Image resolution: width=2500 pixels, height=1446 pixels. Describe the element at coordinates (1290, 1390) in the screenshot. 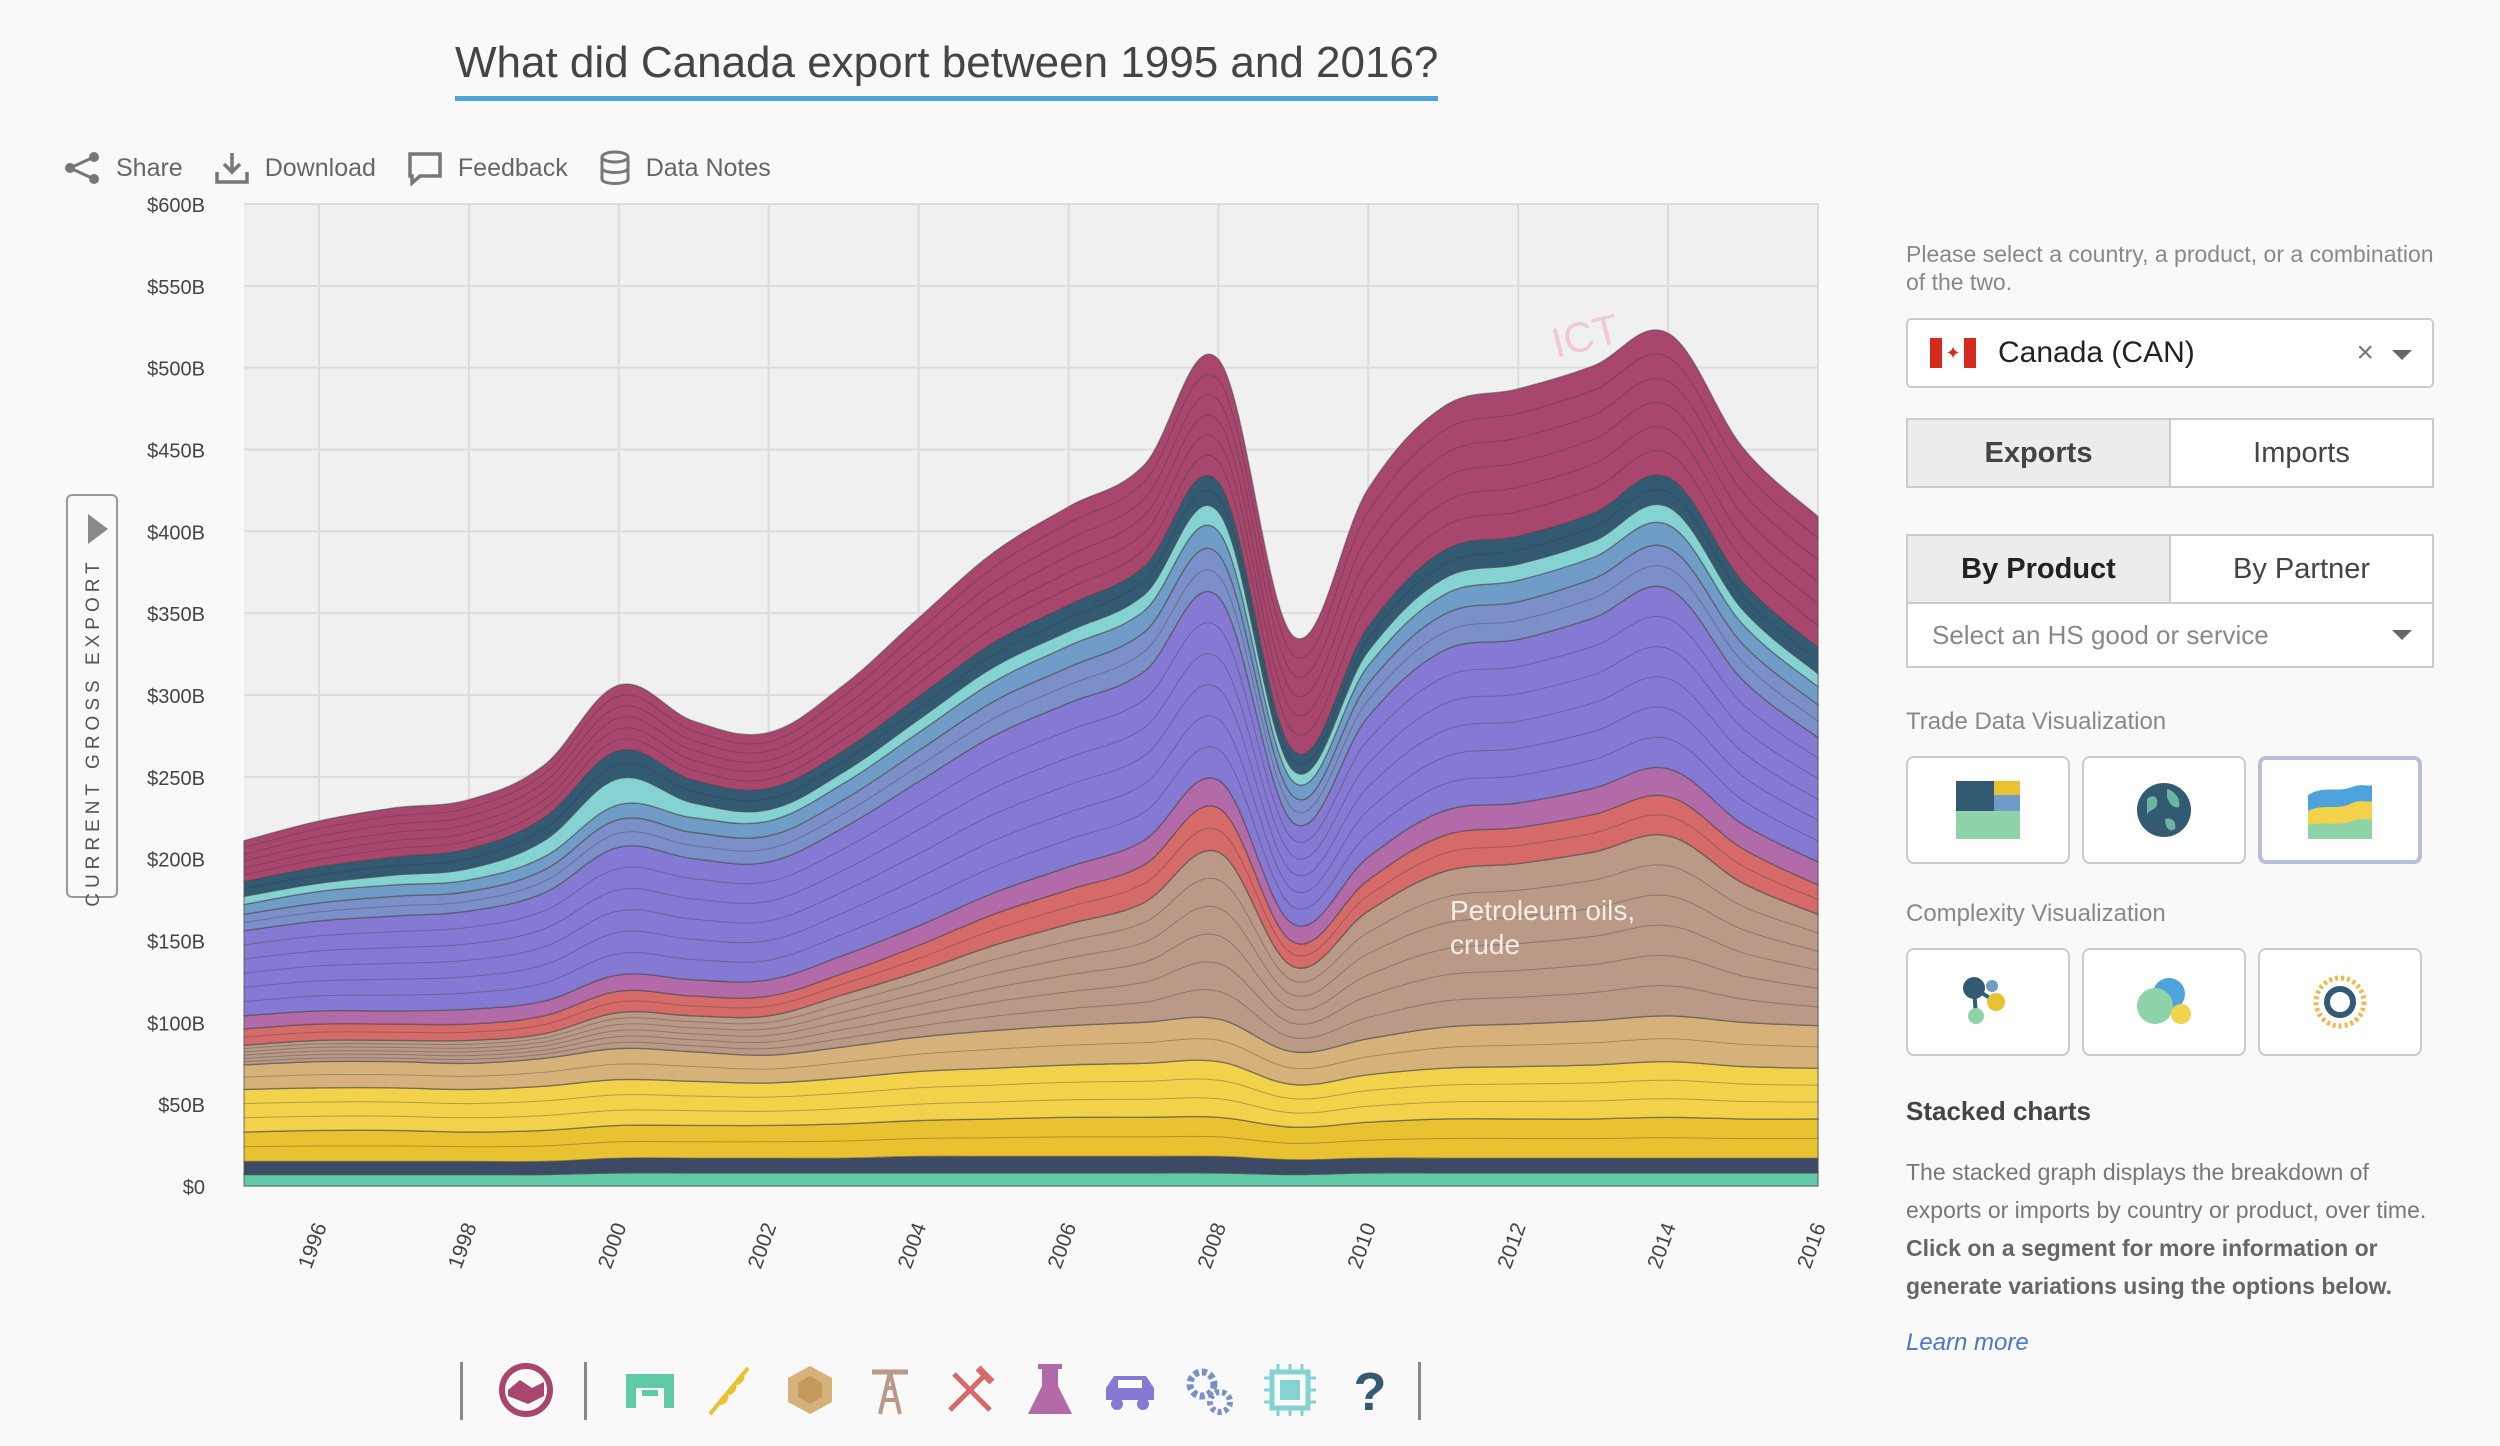

I see `electronics-icon` at that location.